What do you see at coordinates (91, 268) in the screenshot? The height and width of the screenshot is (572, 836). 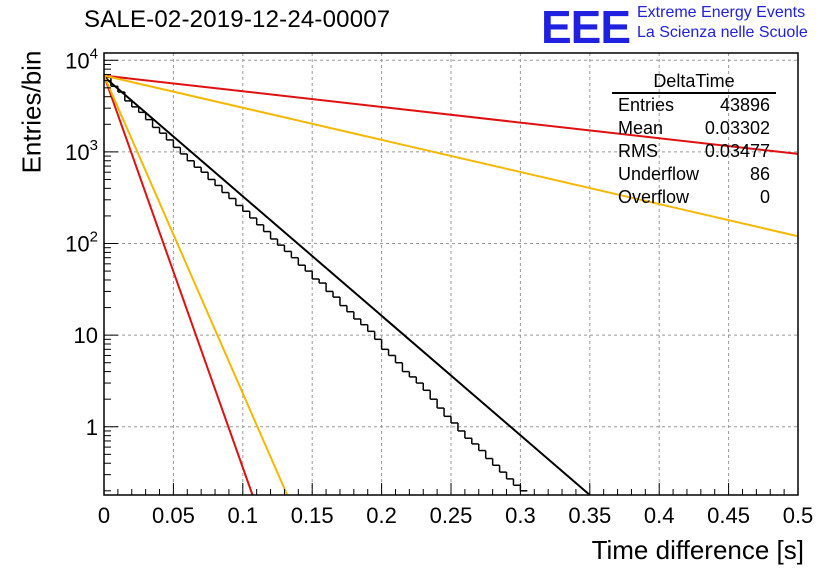 I see `y-axis: 1 10 10² 10³ 10⁴` at bounding box center [91, 268].